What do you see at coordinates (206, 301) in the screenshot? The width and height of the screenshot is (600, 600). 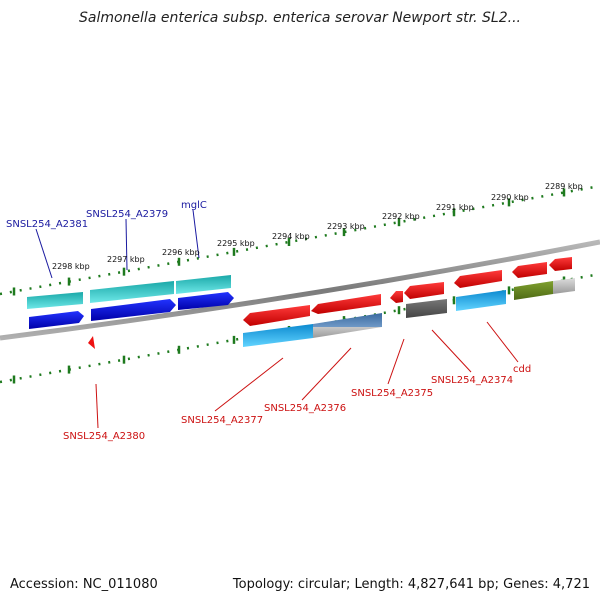 I see `gene-mglc-arrow` at bounding box center [206, 301].